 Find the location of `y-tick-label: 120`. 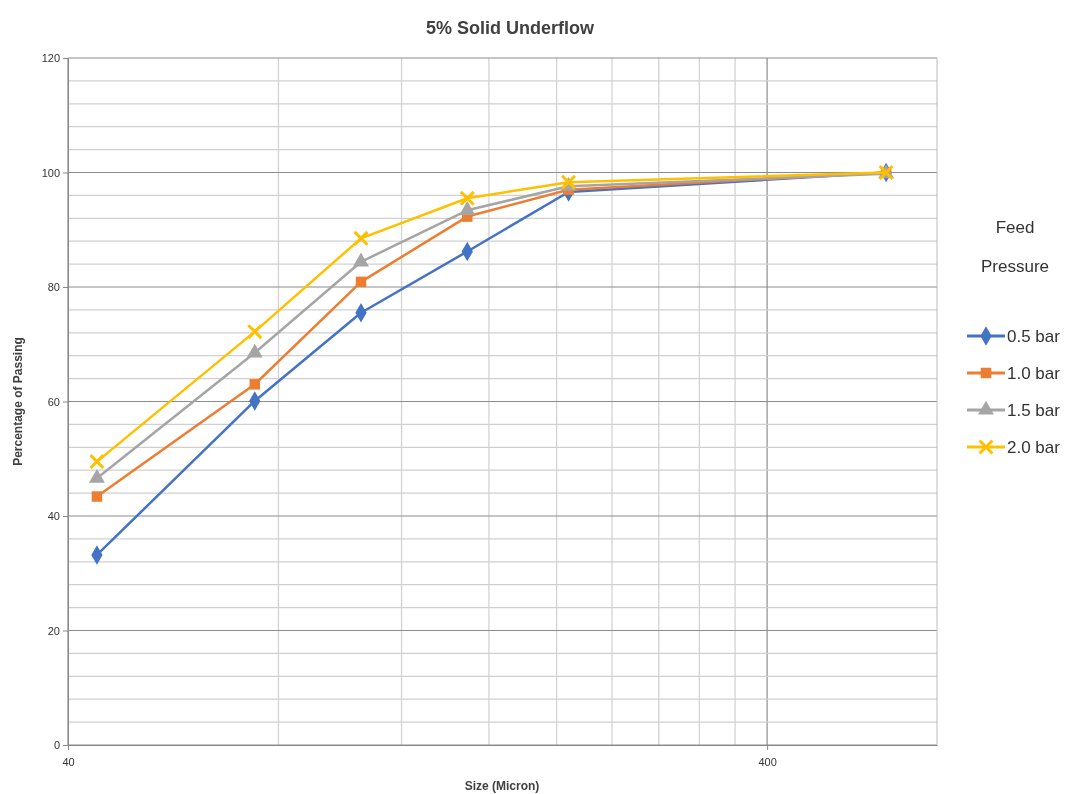

y-tick-label: 120 is located at coordinates (50, 58).